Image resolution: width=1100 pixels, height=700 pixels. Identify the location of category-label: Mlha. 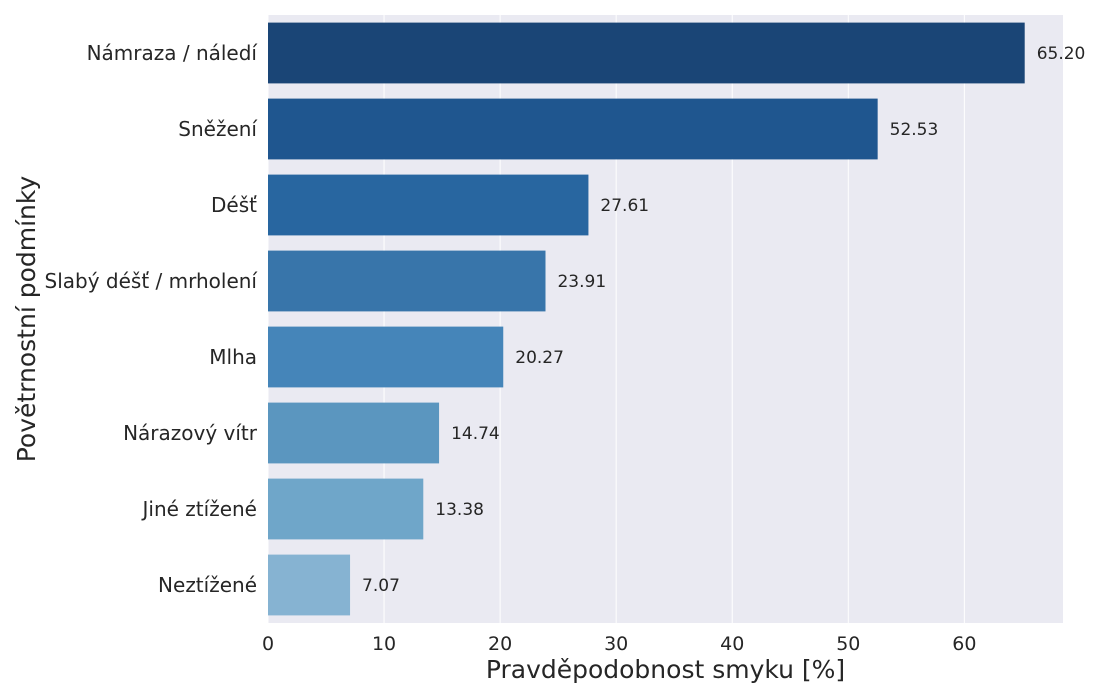
(233, 357).